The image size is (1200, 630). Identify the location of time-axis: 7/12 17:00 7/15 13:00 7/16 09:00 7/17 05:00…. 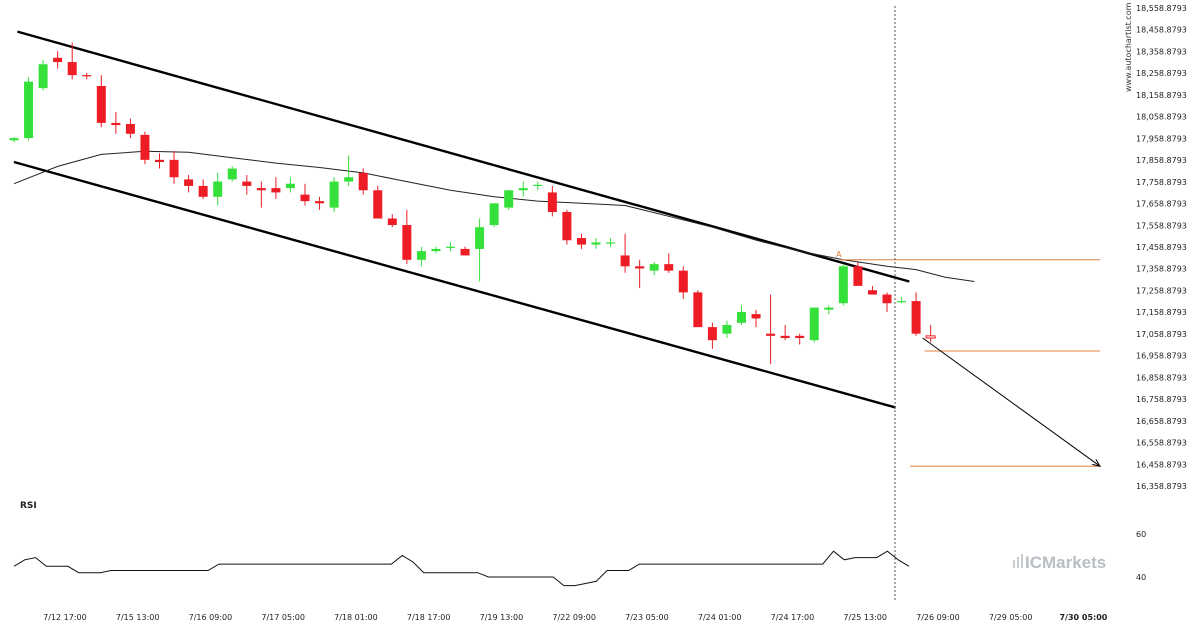
(575, 617).